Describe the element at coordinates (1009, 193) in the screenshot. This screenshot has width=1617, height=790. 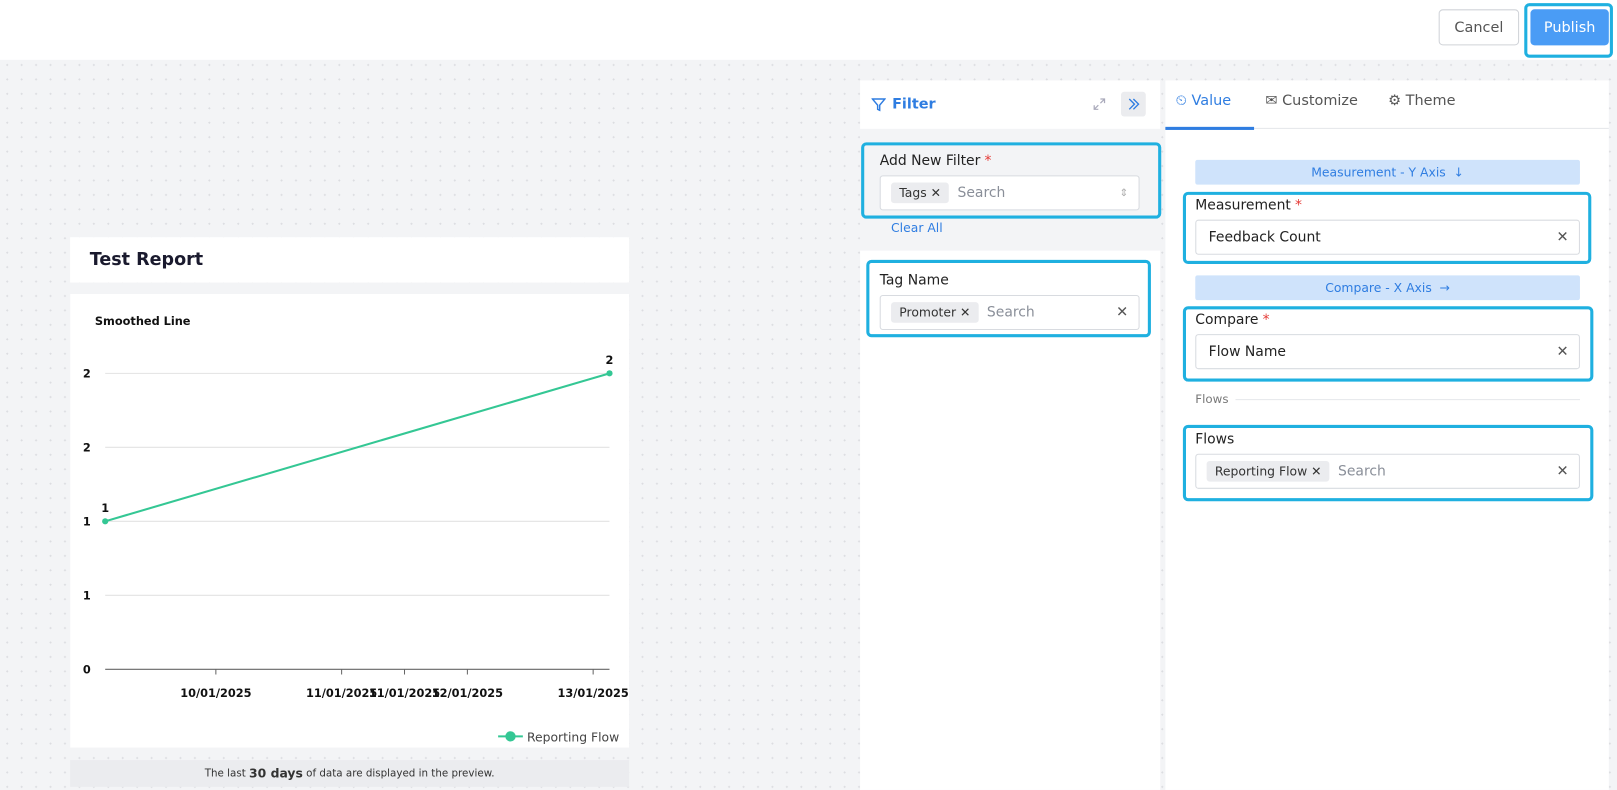
I see `tags-select: Tags ✕ Search ⇕` at that location.